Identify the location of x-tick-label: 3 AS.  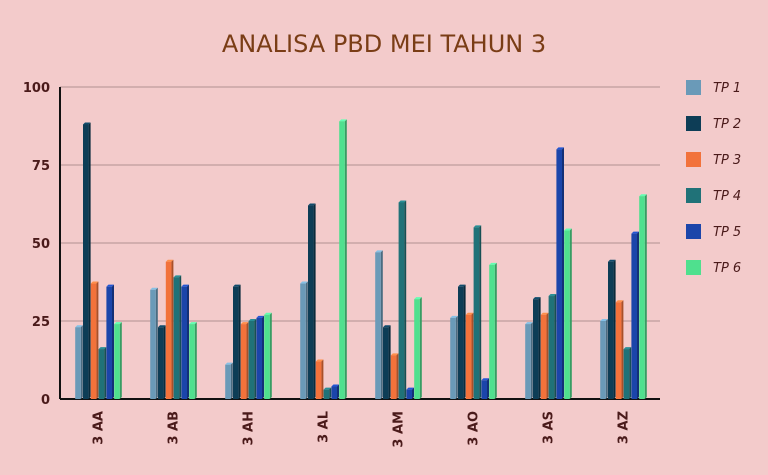
(549, 427).